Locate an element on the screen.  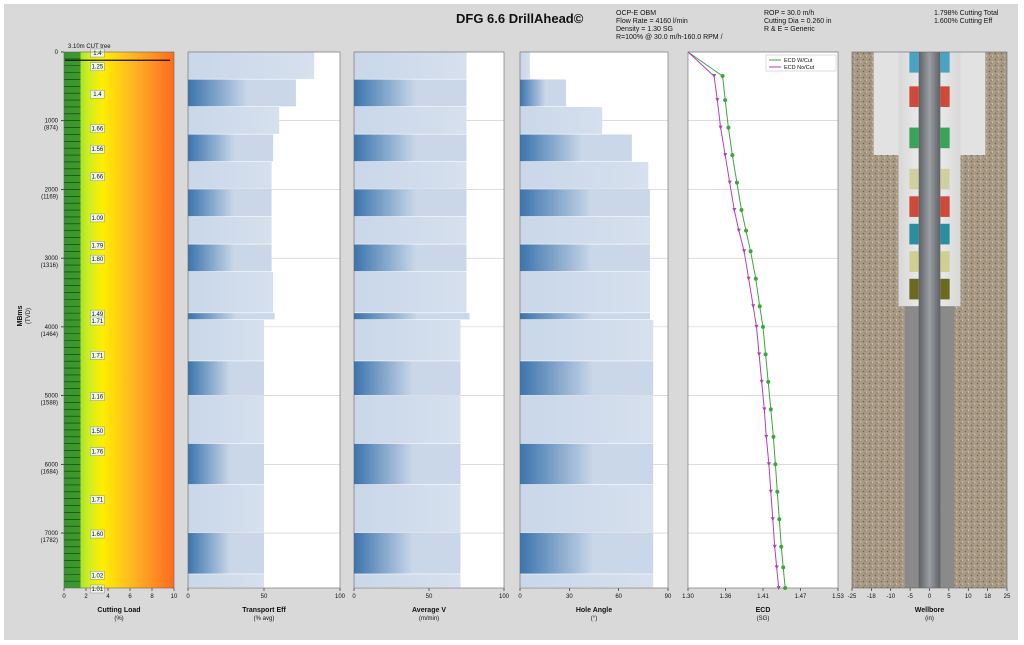
depth-tvd-label: (1169) is located at coordinates (49, 197).